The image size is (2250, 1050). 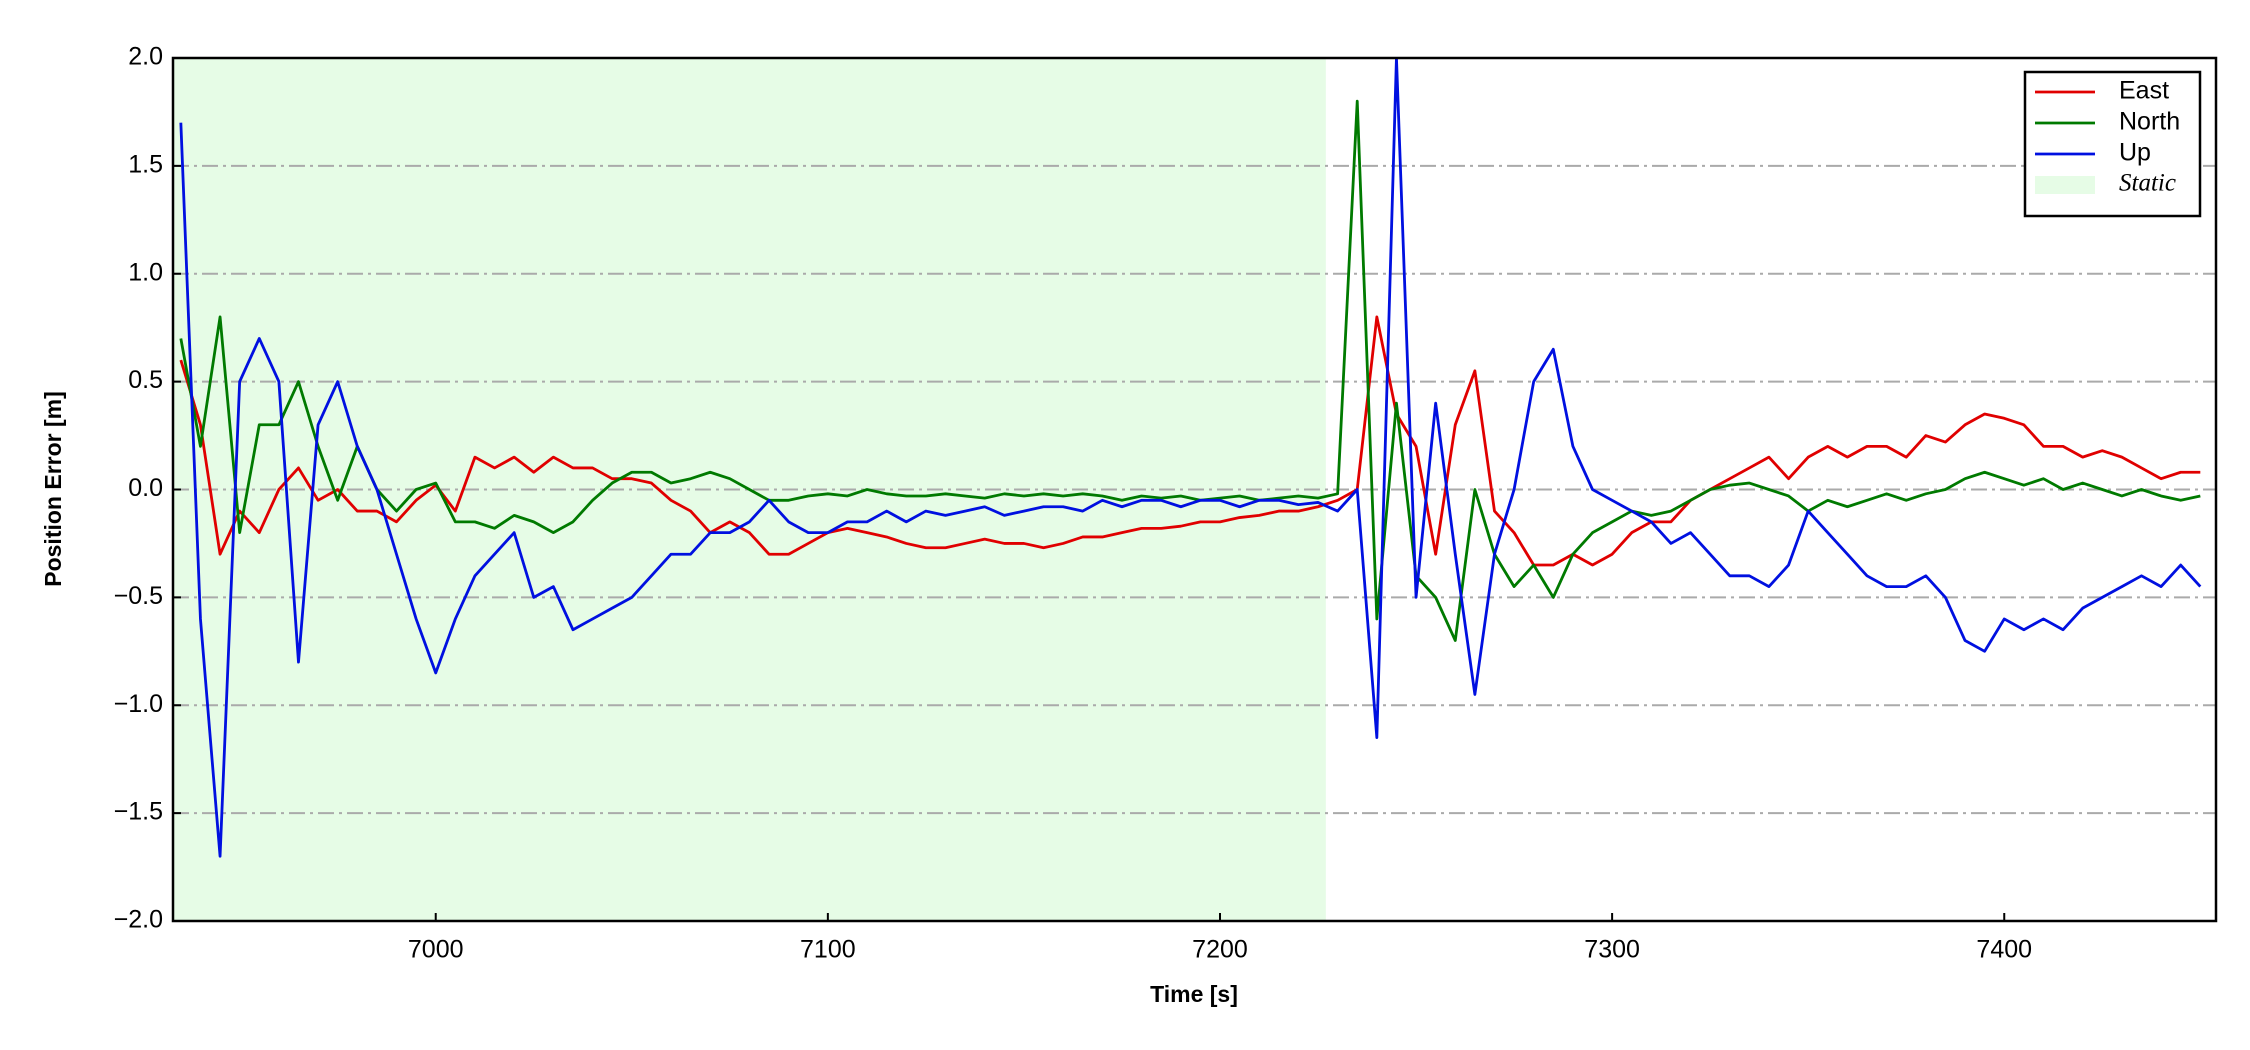 What do you see at coordinates (436, 950) in the screenshot?
I see `x-tick-label: 7000` at bounding box center [436, 950].